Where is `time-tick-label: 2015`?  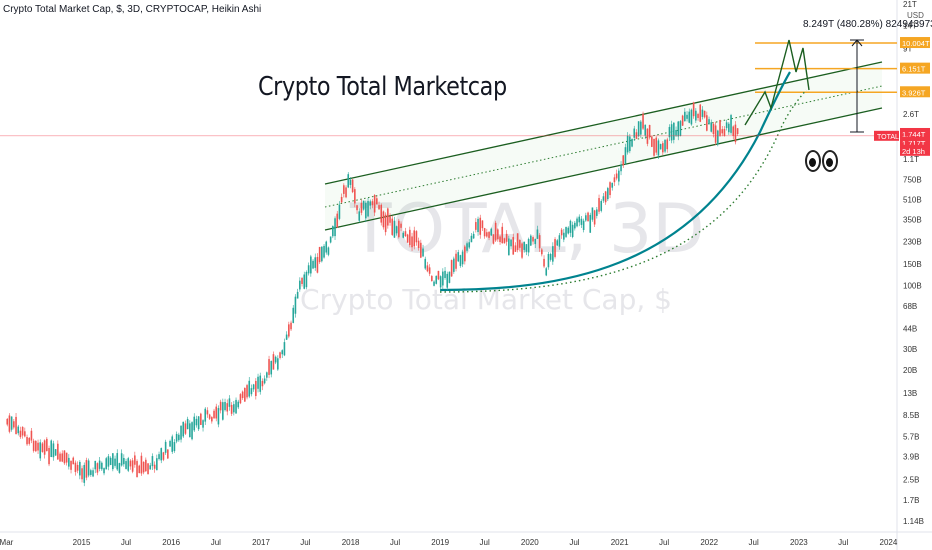
time-tick-label: 2015 is located at coordinates (82, 542).